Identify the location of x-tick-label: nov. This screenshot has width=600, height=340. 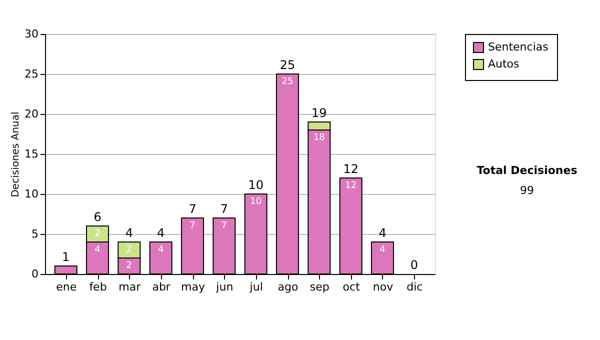
(383, 287).